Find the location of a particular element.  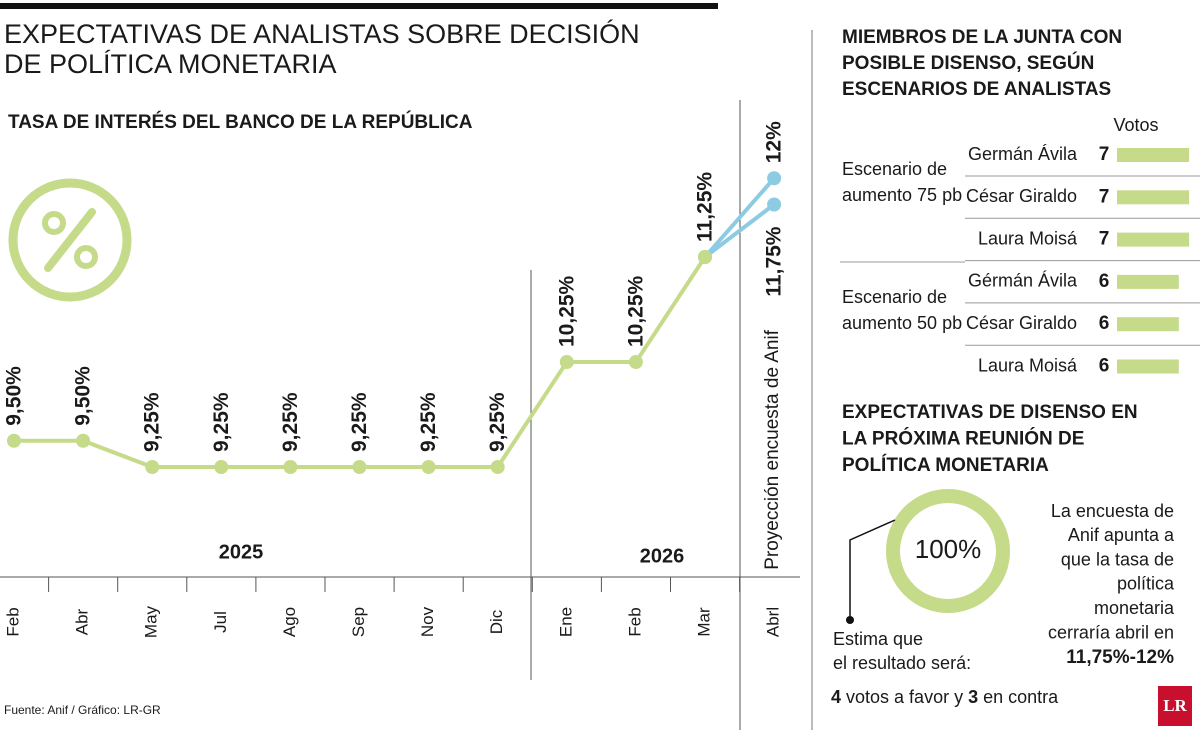

section-title: EXPECTATIVAS DE DISENSO EN is located at coordinates (990, 412).